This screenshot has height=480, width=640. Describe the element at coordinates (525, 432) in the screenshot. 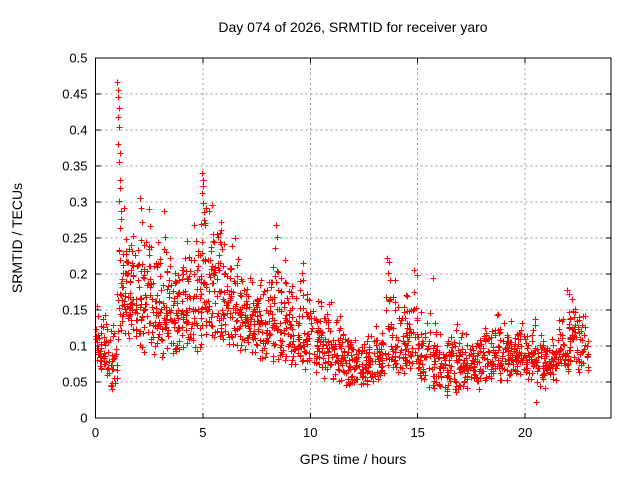

I see `x-tick-label: 20` at that location.